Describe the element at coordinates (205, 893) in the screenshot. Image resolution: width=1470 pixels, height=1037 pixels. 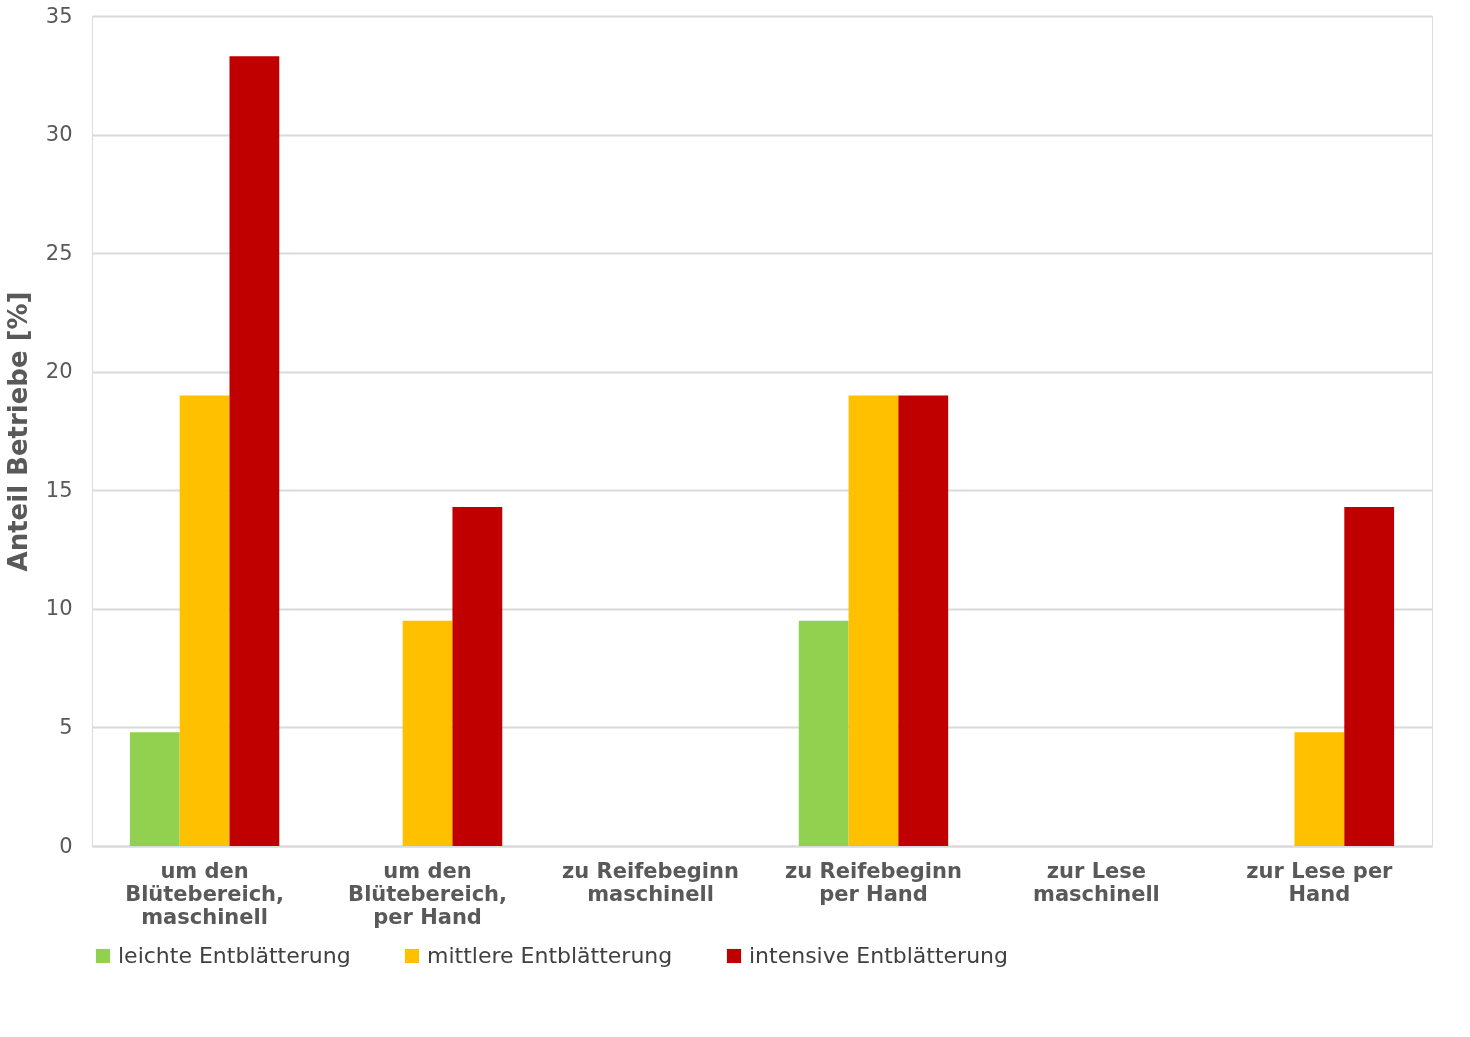
I see `x-tick-label: um den Blütebereich, maschinell` at that location.